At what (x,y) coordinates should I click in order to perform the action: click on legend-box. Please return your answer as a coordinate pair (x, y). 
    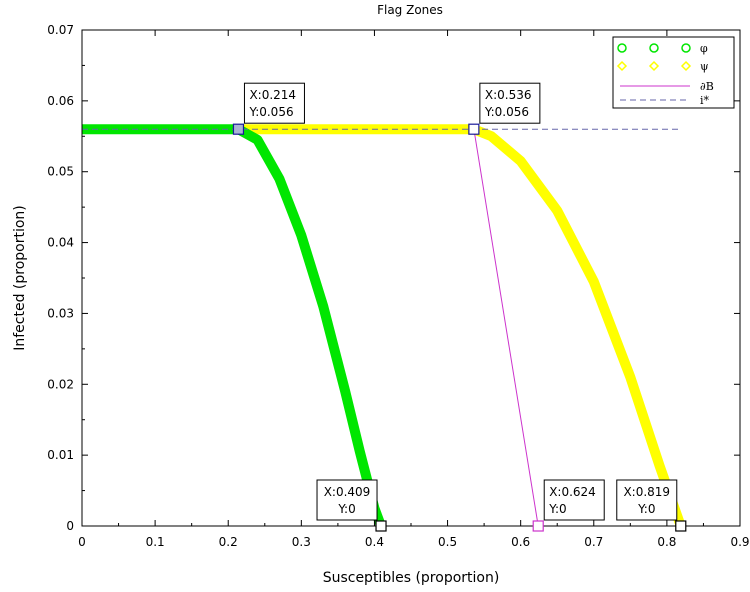
    Looking at the image, I should click on (673, 72).